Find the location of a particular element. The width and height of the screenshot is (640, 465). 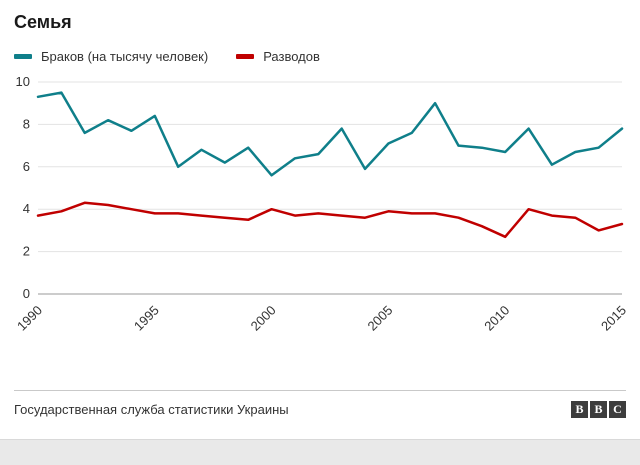

svg-text: 8 is located at coordinates (26, 123).